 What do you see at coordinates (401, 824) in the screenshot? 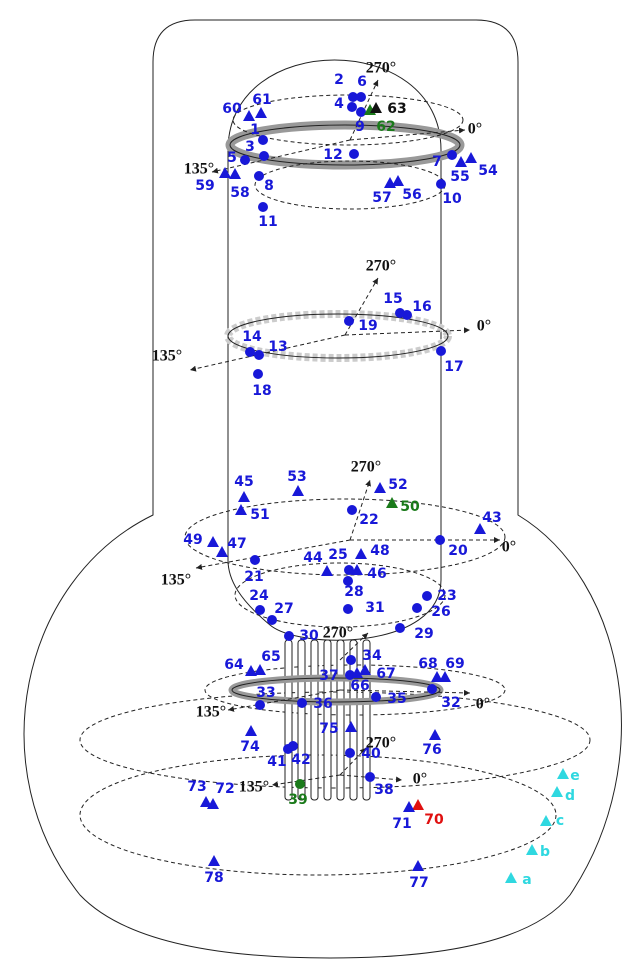
I see `point-label: 71` at bounding box center [401, 824].